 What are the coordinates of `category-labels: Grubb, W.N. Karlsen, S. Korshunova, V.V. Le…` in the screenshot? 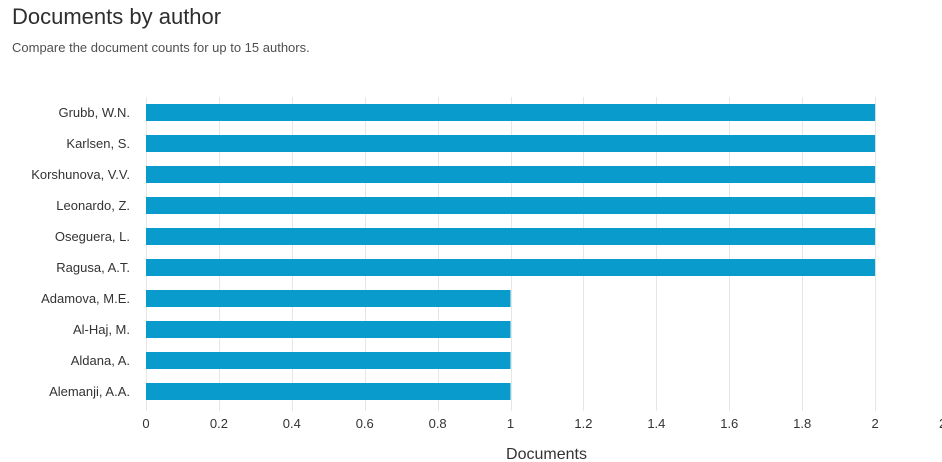 It's located at (80, 252).